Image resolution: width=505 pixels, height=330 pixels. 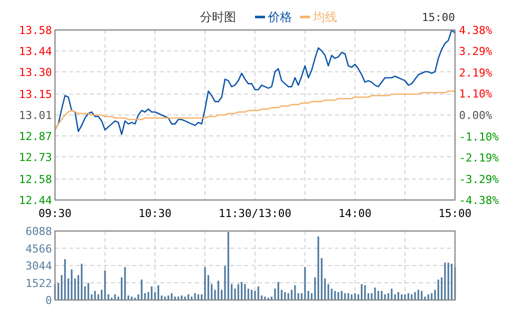 I want to click on y-tick-label: 12.87, so click(x=35, y=136).